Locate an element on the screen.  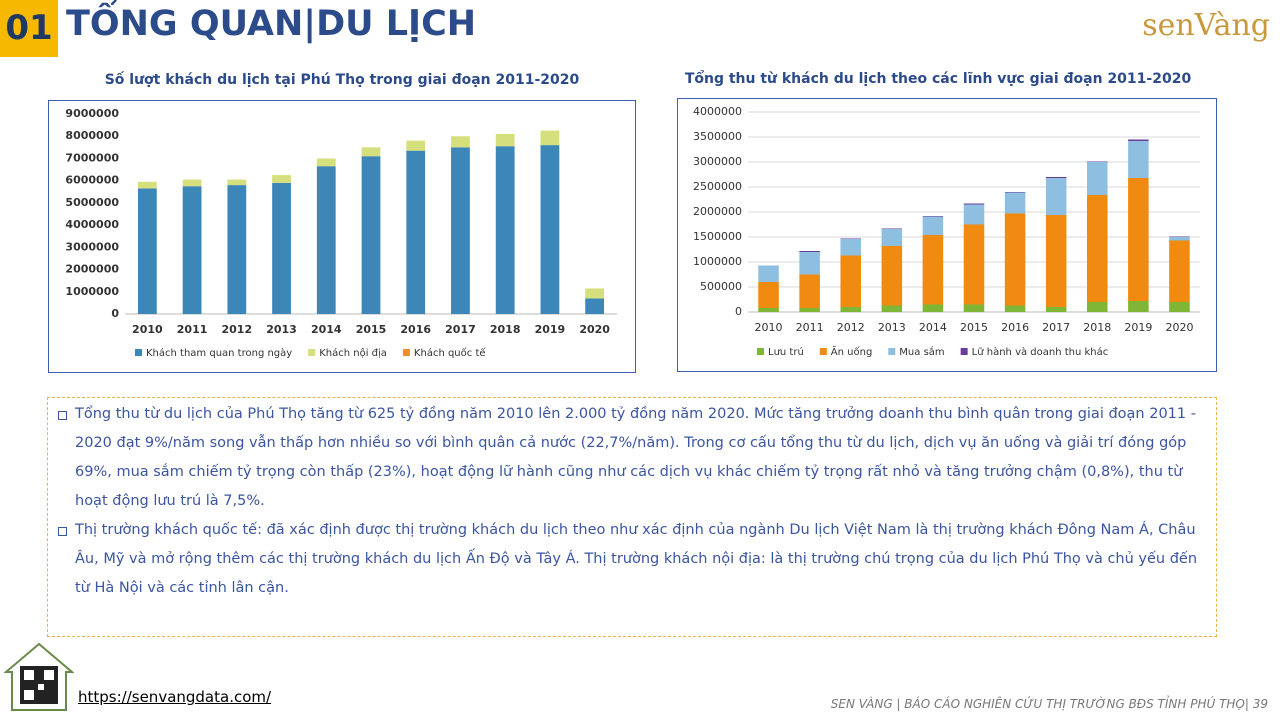
y-tick-label: 0 is located at coordinates (738, 311).